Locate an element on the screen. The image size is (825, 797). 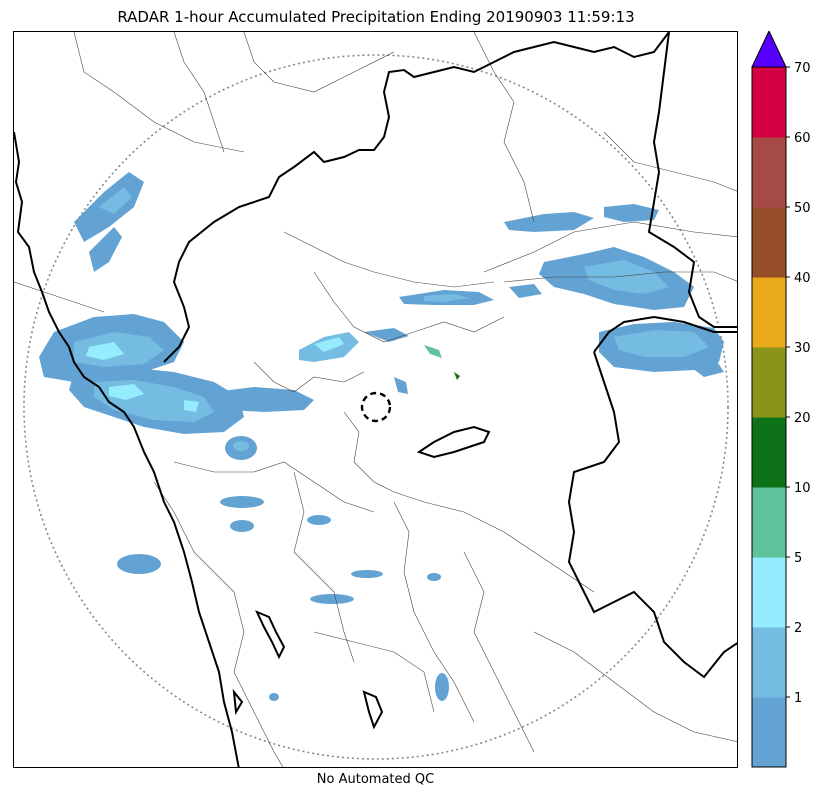
colorbar-tick-label: 30 is located at coordinates (802, 348).